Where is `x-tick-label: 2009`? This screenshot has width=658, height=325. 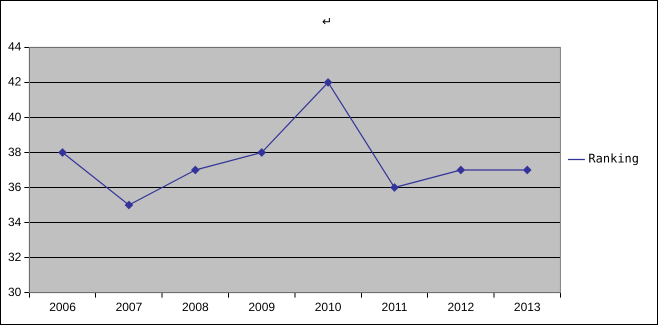 x-tick-label: 2009 is located at coordinates (262, 307).